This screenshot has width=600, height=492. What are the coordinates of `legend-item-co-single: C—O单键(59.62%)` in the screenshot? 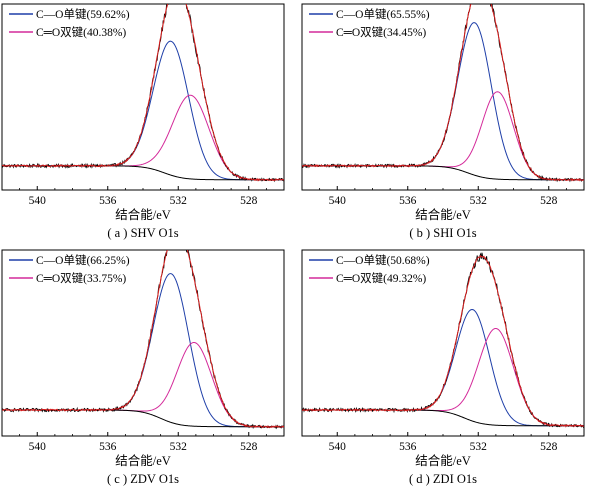 It's located at (83, 14).